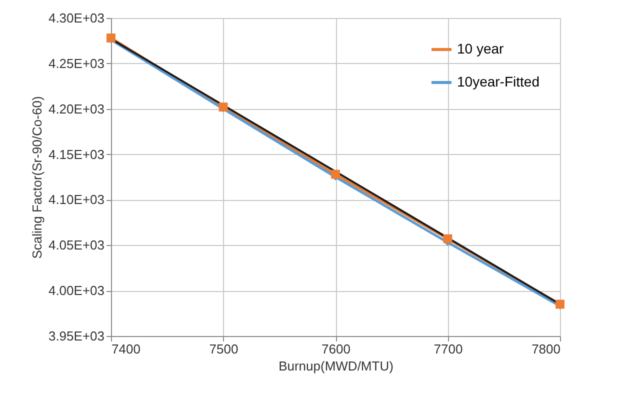  Describe the element at coordinates (498, 82) in the screenshot. I see `legend-label: 10year-Fitted` at that location.